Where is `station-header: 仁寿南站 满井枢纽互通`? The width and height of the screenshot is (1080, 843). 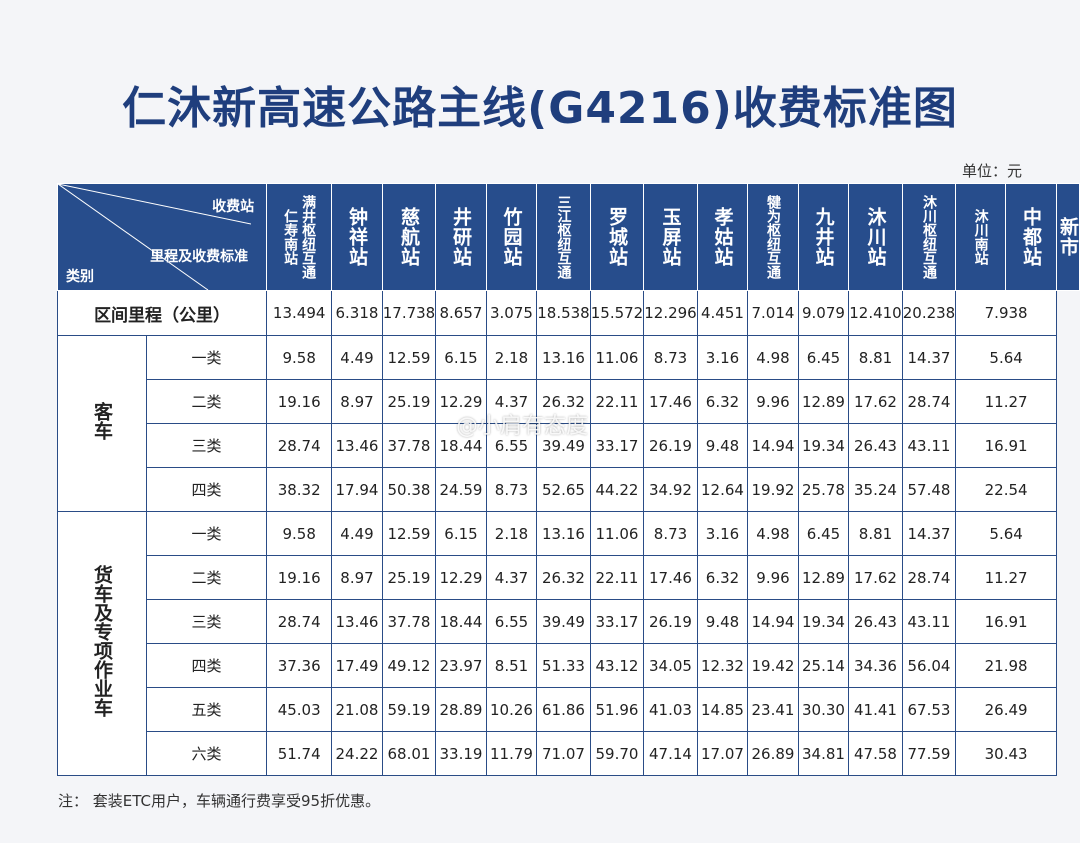
station-header: 仁寿南站 满井枢纽互通 is located at coordinates (299, 237).